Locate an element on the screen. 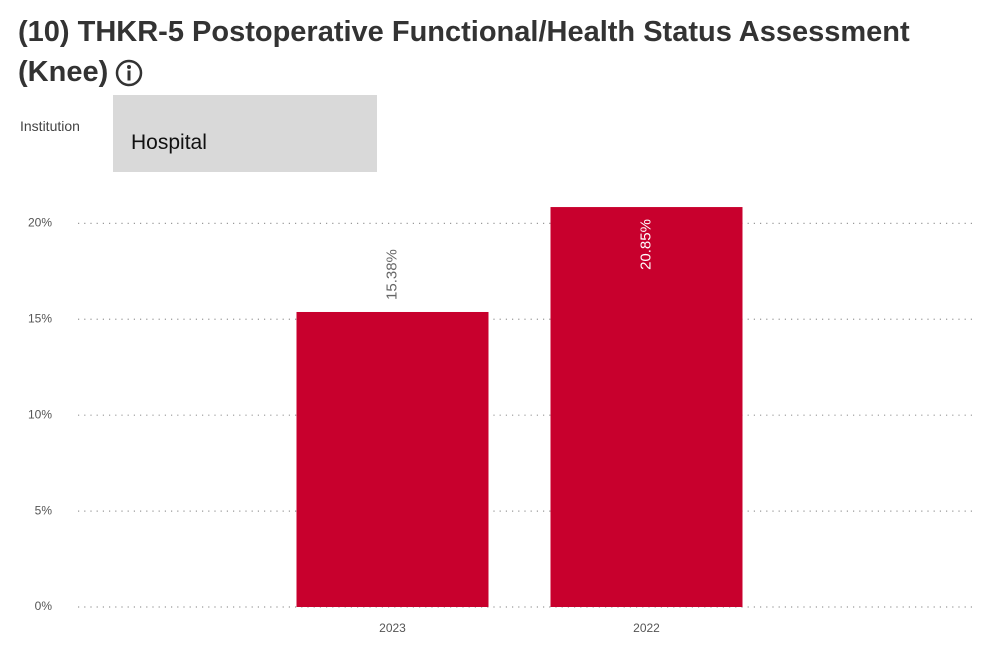 This screenshot has height=653, width=983. filter-label: Institution is located at coordinates (50, 126).